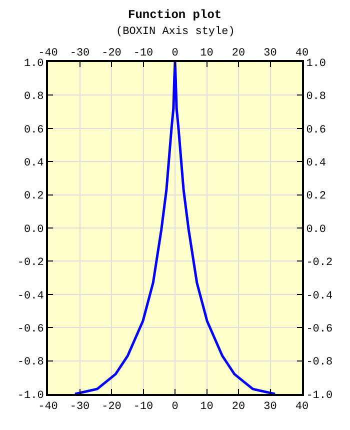  What do you see at coordinates (175, 54) in the screenshot?
I see `x-tick-label: 0` at bounding box center [175, 54].